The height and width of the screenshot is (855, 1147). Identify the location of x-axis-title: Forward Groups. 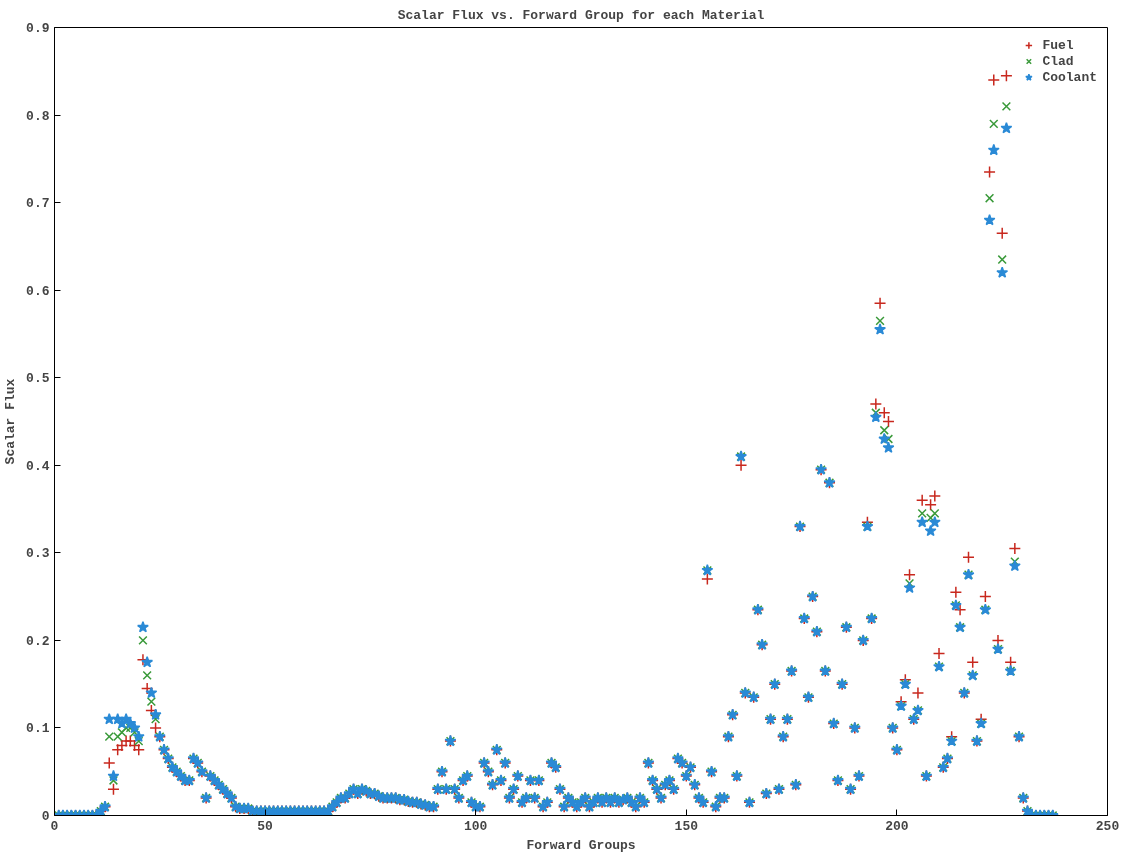
(581, 845).